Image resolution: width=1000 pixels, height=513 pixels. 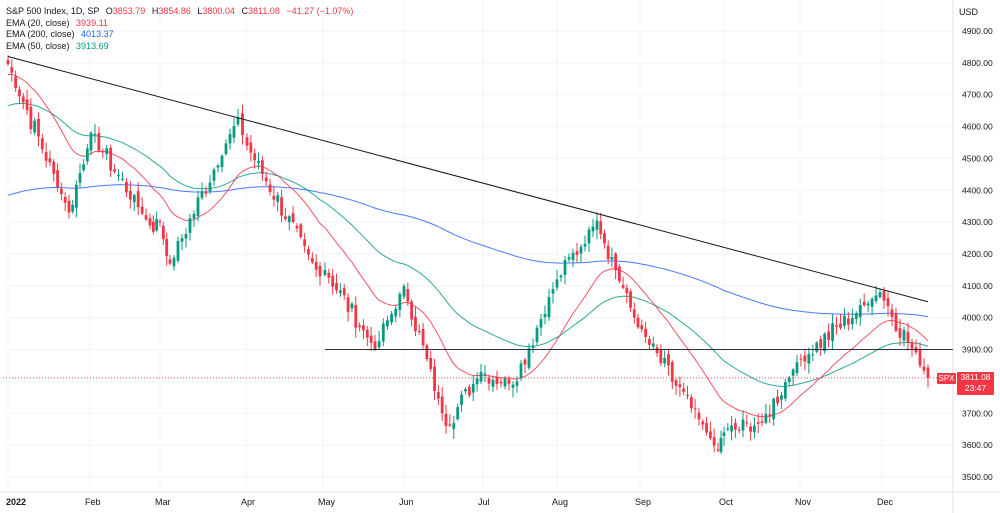 I want to click on y-tick-label: 4500.00, so click(x=977, y=158).